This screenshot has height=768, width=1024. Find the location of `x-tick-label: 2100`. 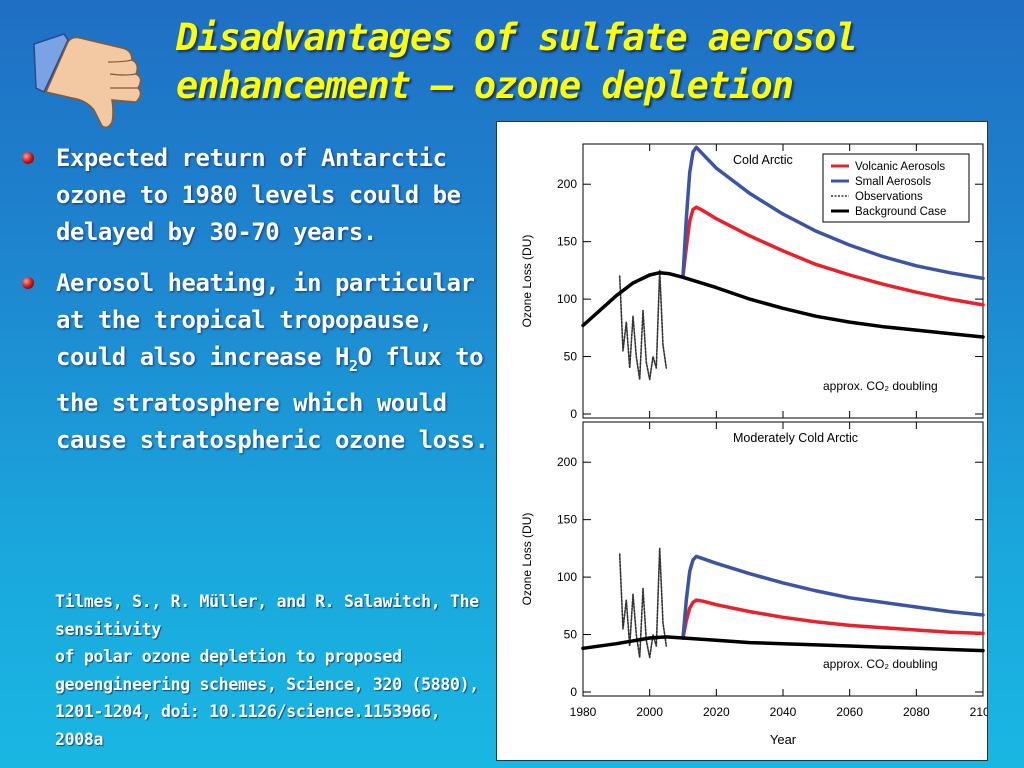

x-tick-label: 2100 is located at coordinates (978, 712).